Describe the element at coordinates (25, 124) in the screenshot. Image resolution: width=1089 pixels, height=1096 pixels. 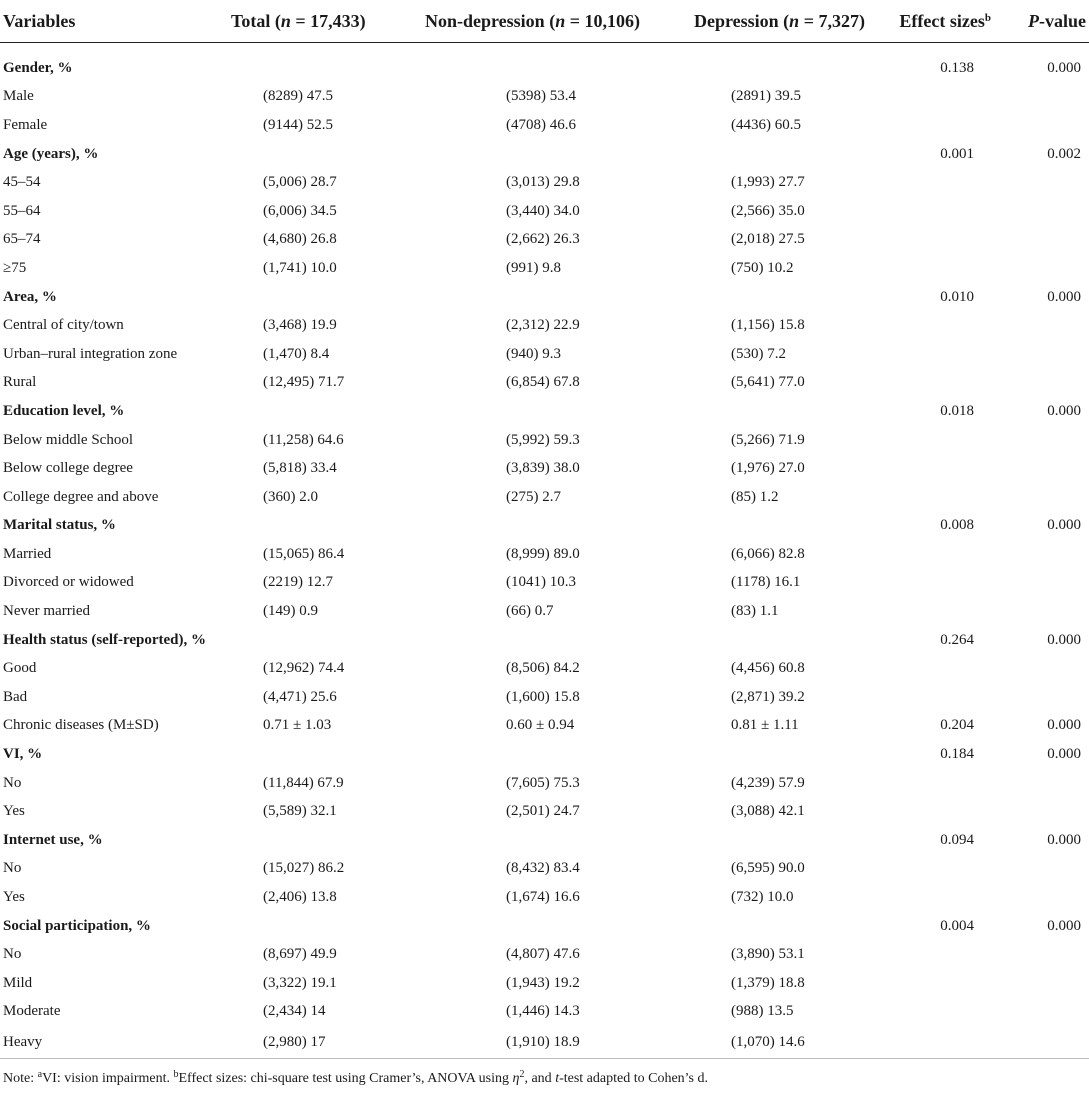
I see `variable-cell: Female` at that location.